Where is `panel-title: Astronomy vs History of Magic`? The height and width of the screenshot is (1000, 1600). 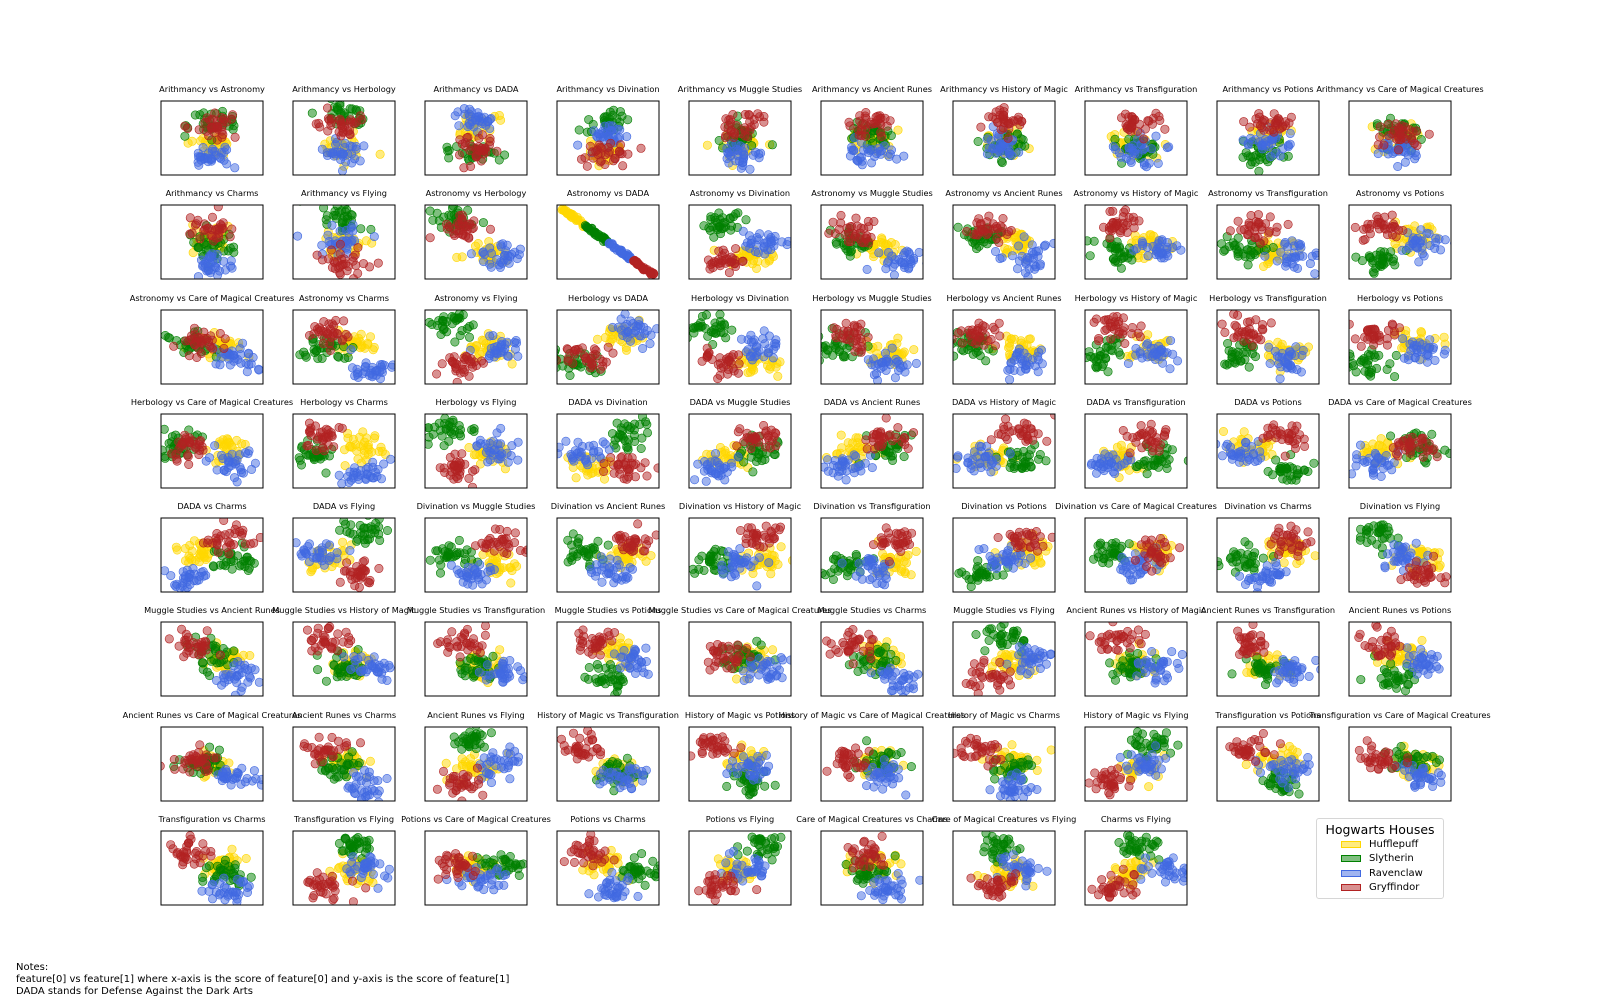 panel-title: Astronomy vs History of Magic is located at coordinates (1136, 193).